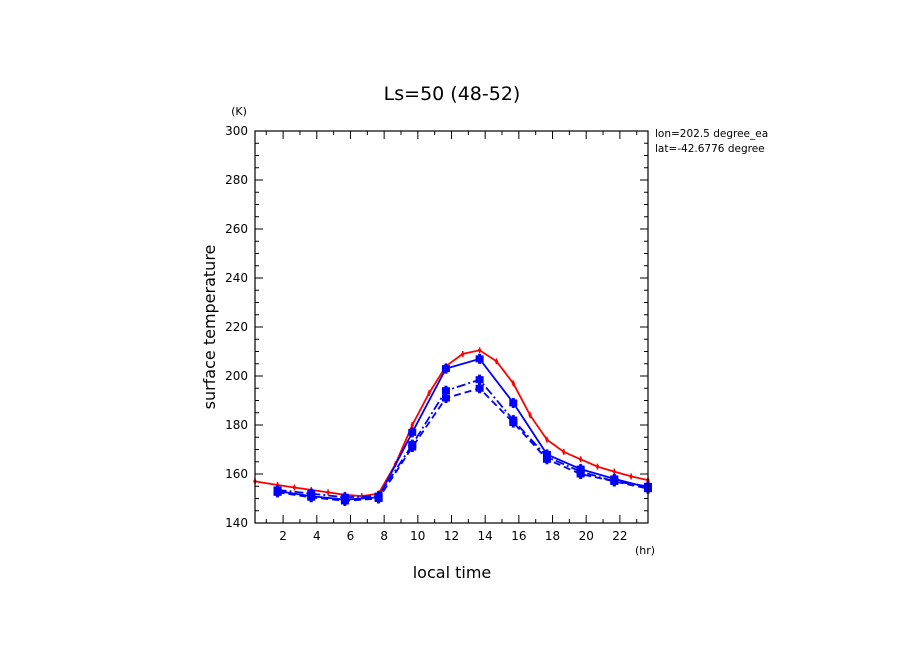  I want to click on y-tick-label: 280, so click(236, 180).